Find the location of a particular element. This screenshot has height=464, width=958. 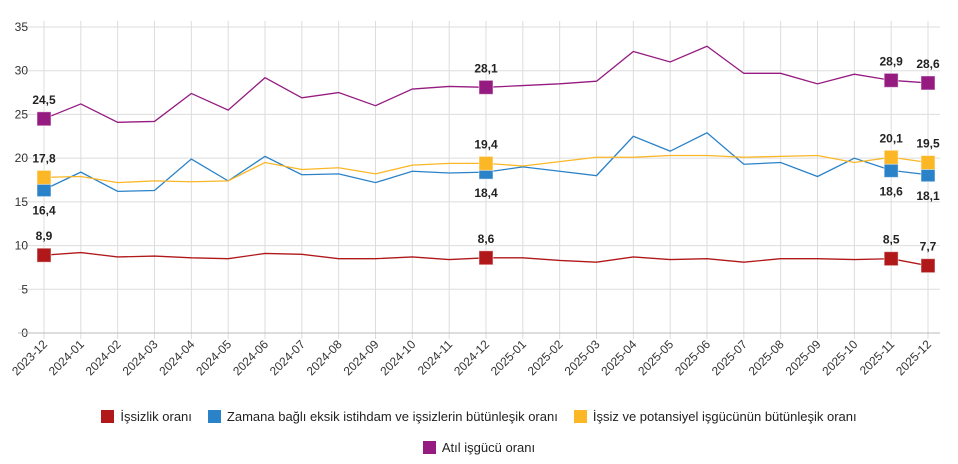

y-tick-label: 25 is located at coordinates (22, 114).